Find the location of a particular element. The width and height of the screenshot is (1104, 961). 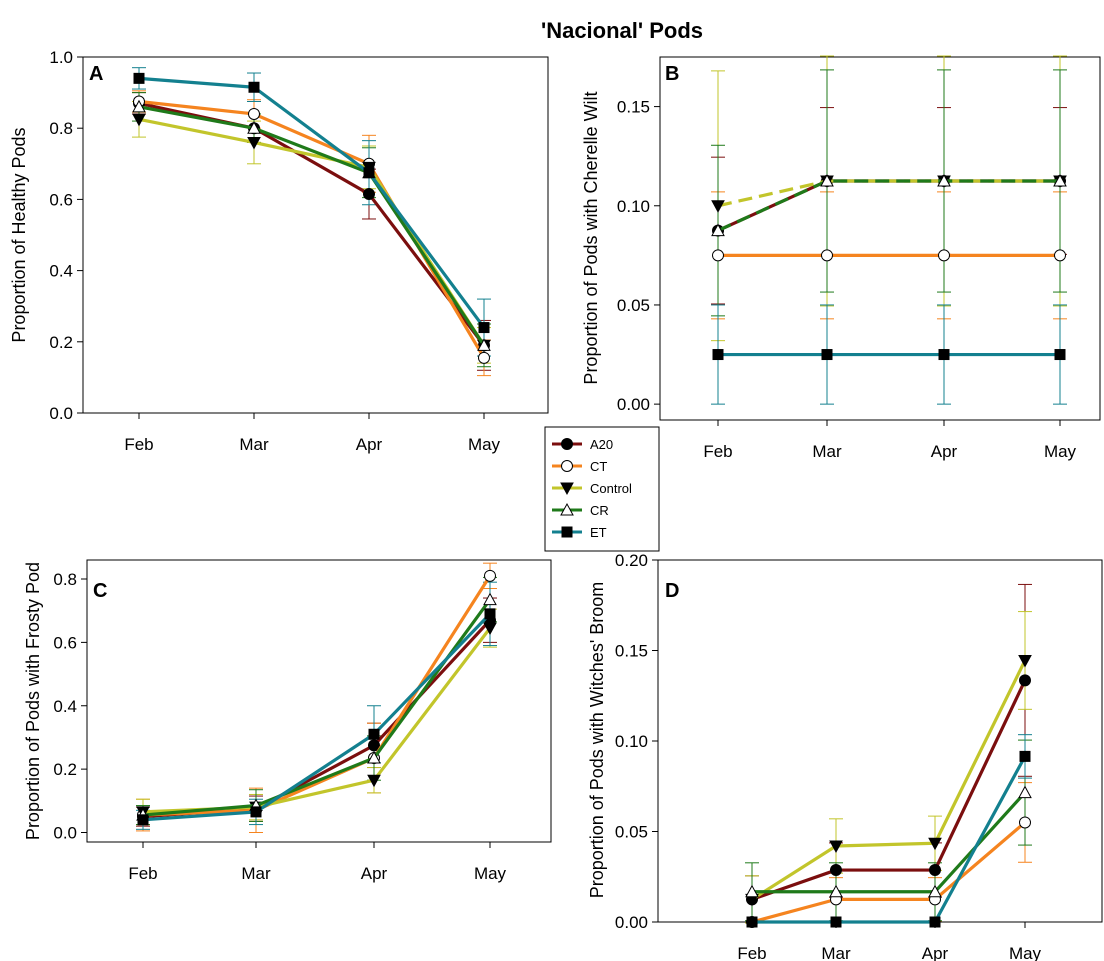

panel-letter: B is located at coordinates (672, 74).